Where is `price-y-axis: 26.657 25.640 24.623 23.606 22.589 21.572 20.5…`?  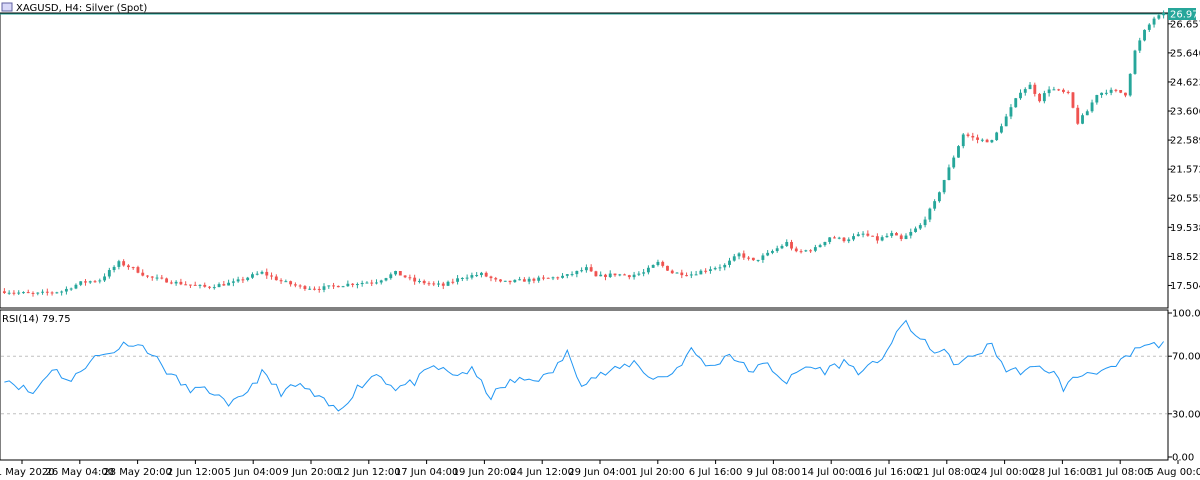 price-y-axis: 26.657 25.640 24.623 23.606 22.589 21.572 20.5… is located at coordinates (1184, 155).